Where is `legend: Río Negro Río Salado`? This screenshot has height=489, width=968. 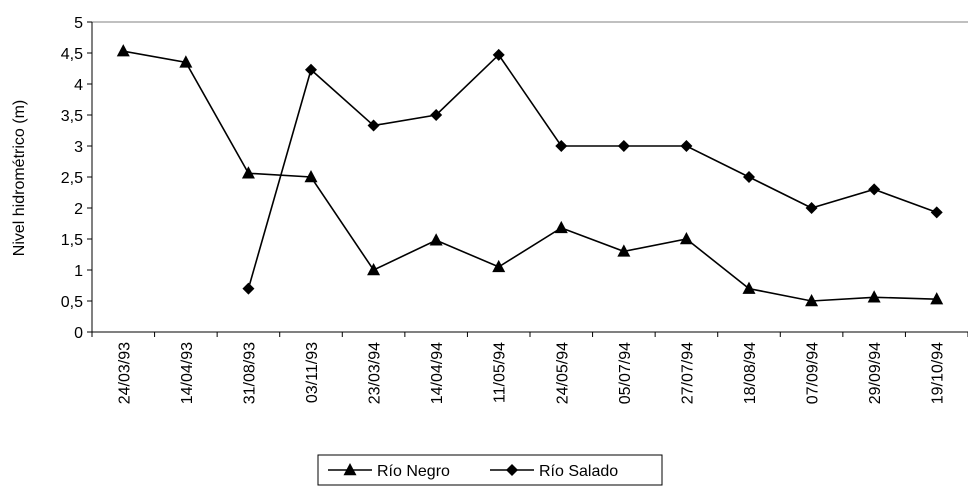
legend: Río Negro Río Salado is located at coordinates (490, 470).